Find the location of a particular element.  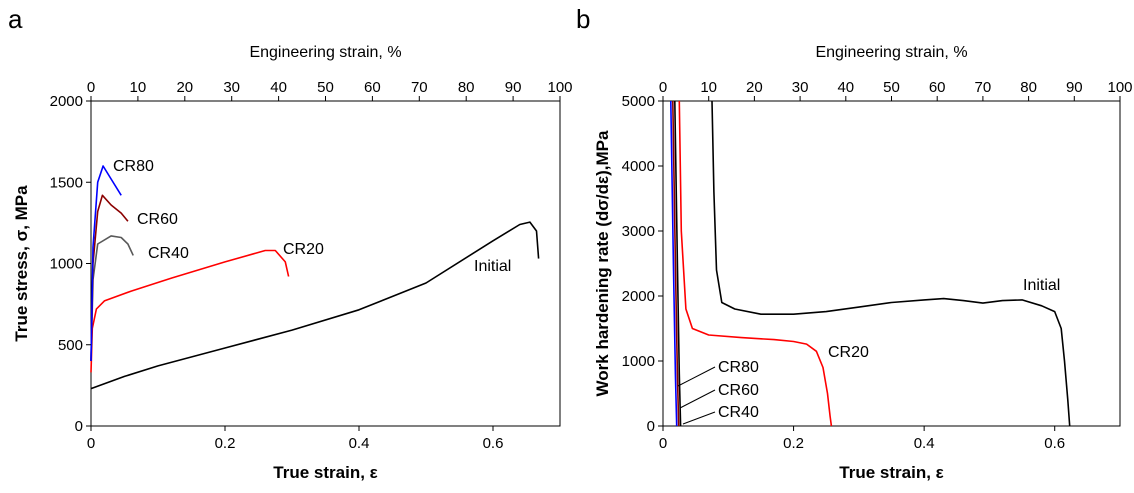

x-axis-label-b: True strain, ε is located at coordinates (891, 472).